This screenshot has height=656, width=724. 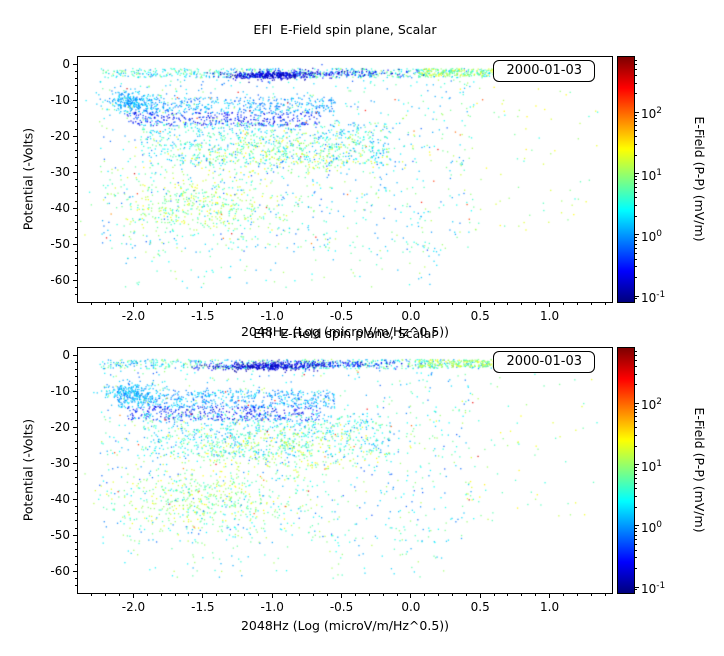 What do you see at coordinates (66, 355) in the screenshot?
I see `y-tick-label: 0` at bounding box center [66, 355].